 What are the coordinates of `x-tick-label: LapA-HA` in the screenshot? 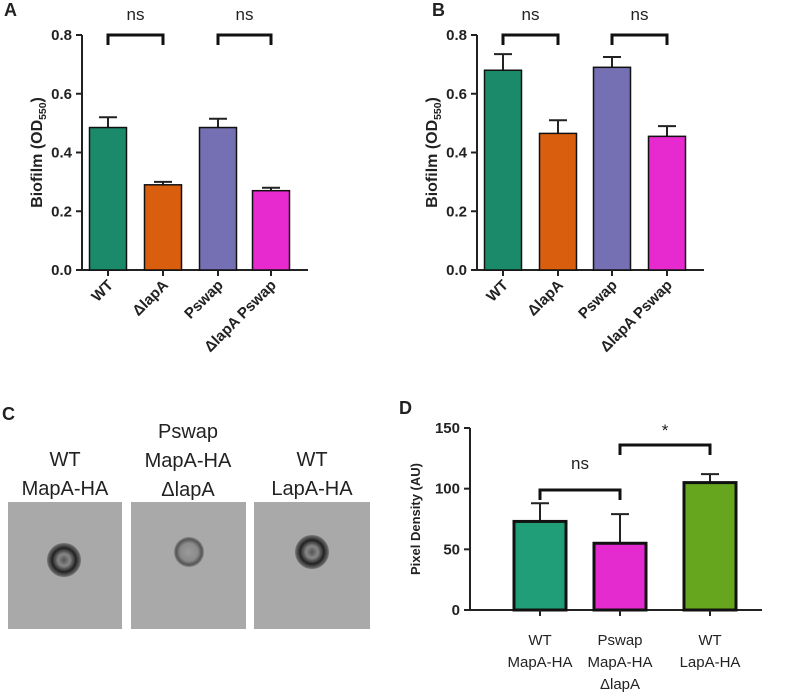 It's located at (710, 662).